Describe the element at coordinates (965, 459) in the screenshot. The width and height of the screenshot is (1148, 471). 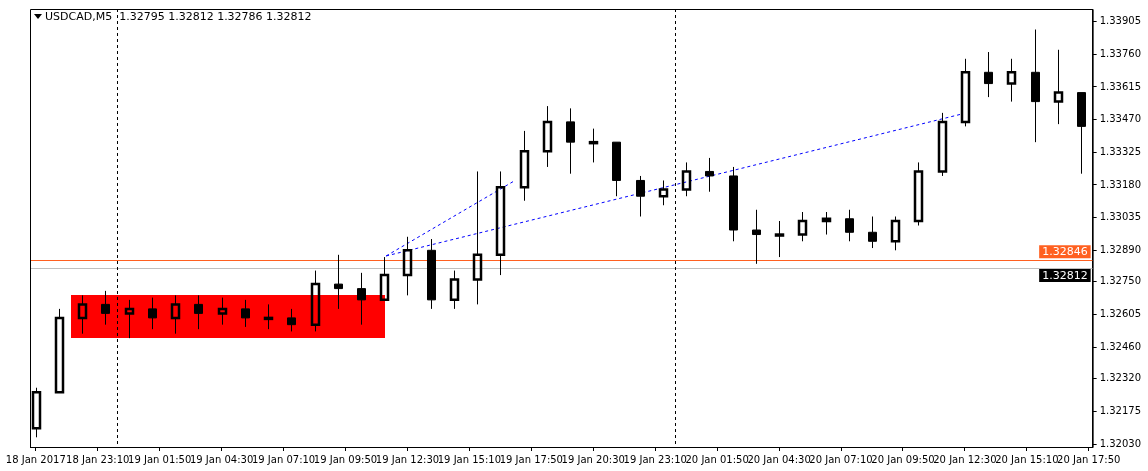
I see `x-tick-label: 20 Jan 12:30` at that location.